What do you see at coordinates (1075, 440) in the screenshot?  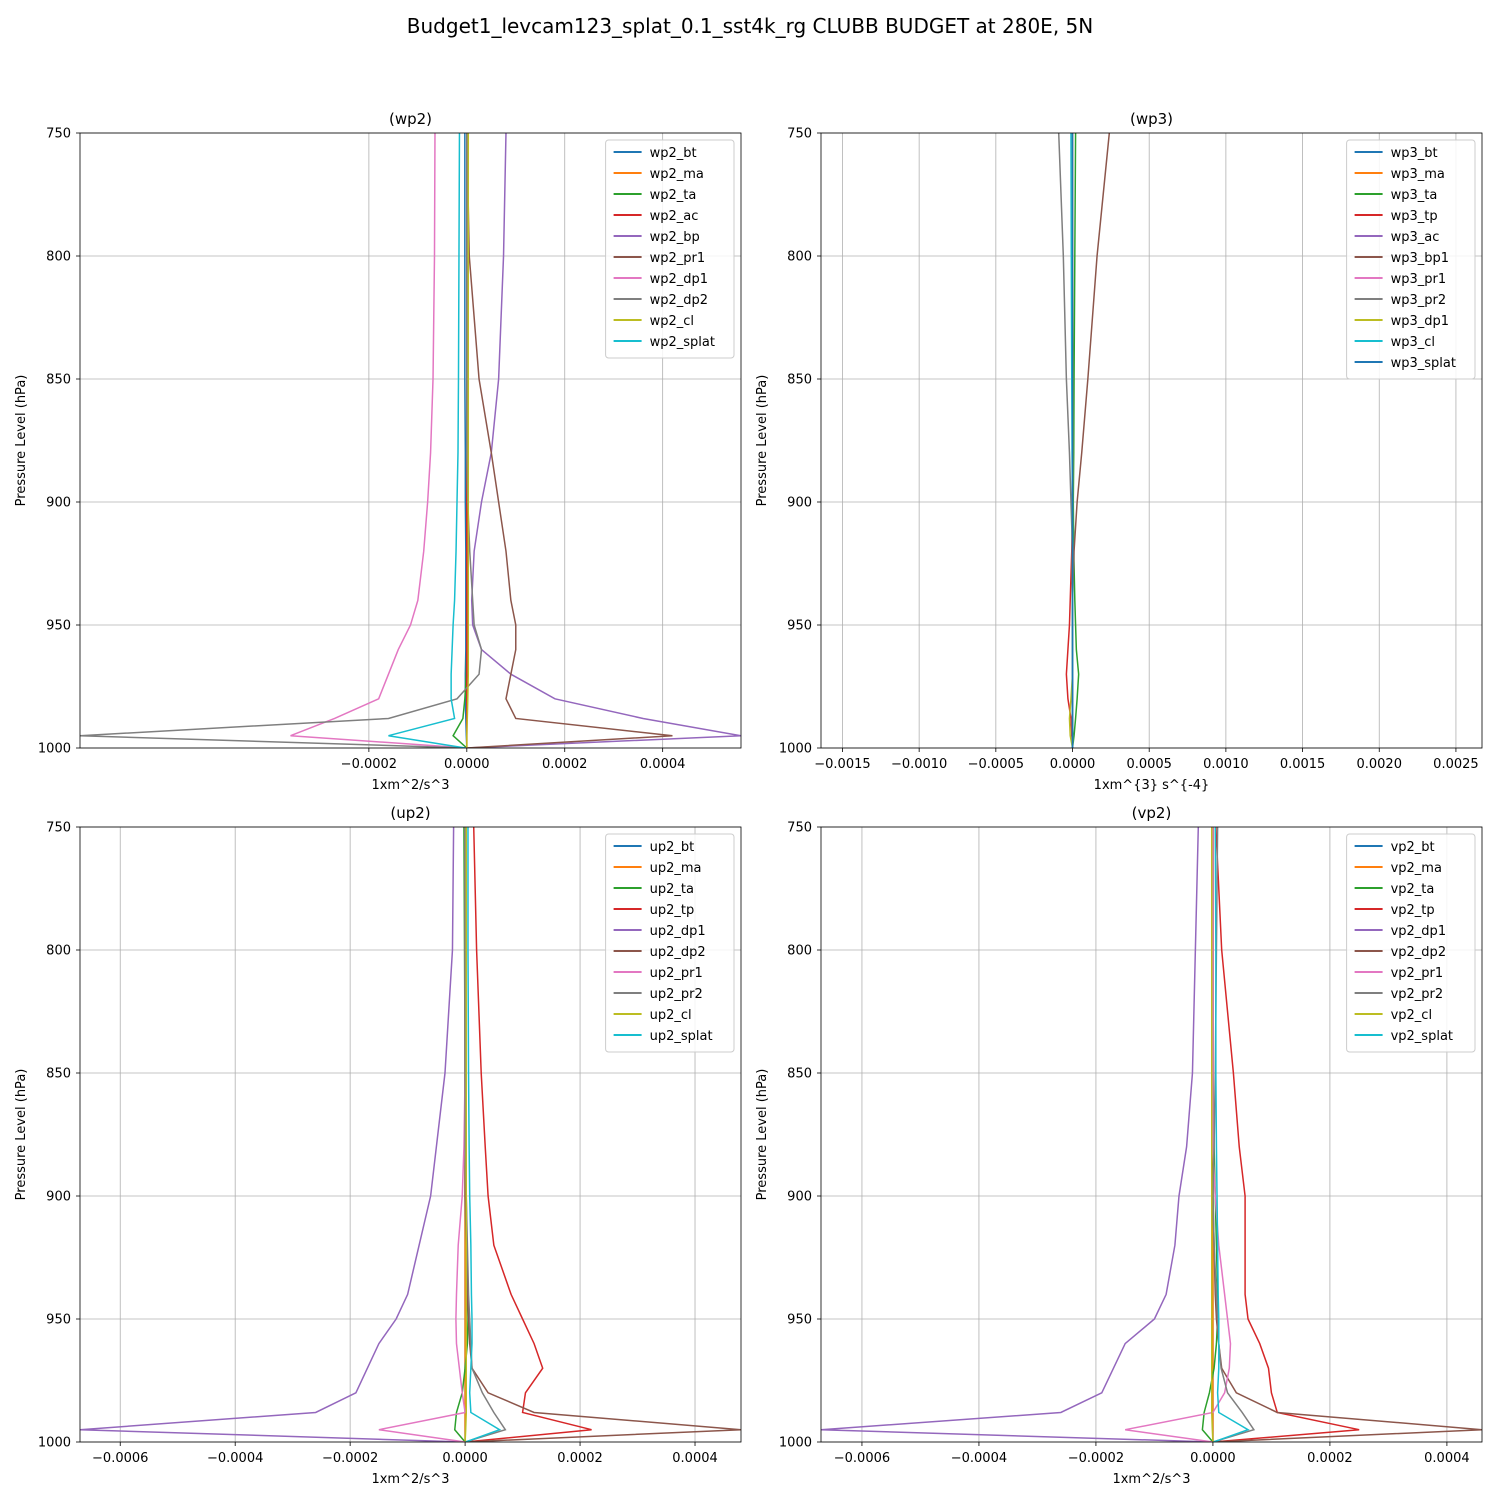 I see `series-line-wp3_ta` at bounding box center [1075, 440].